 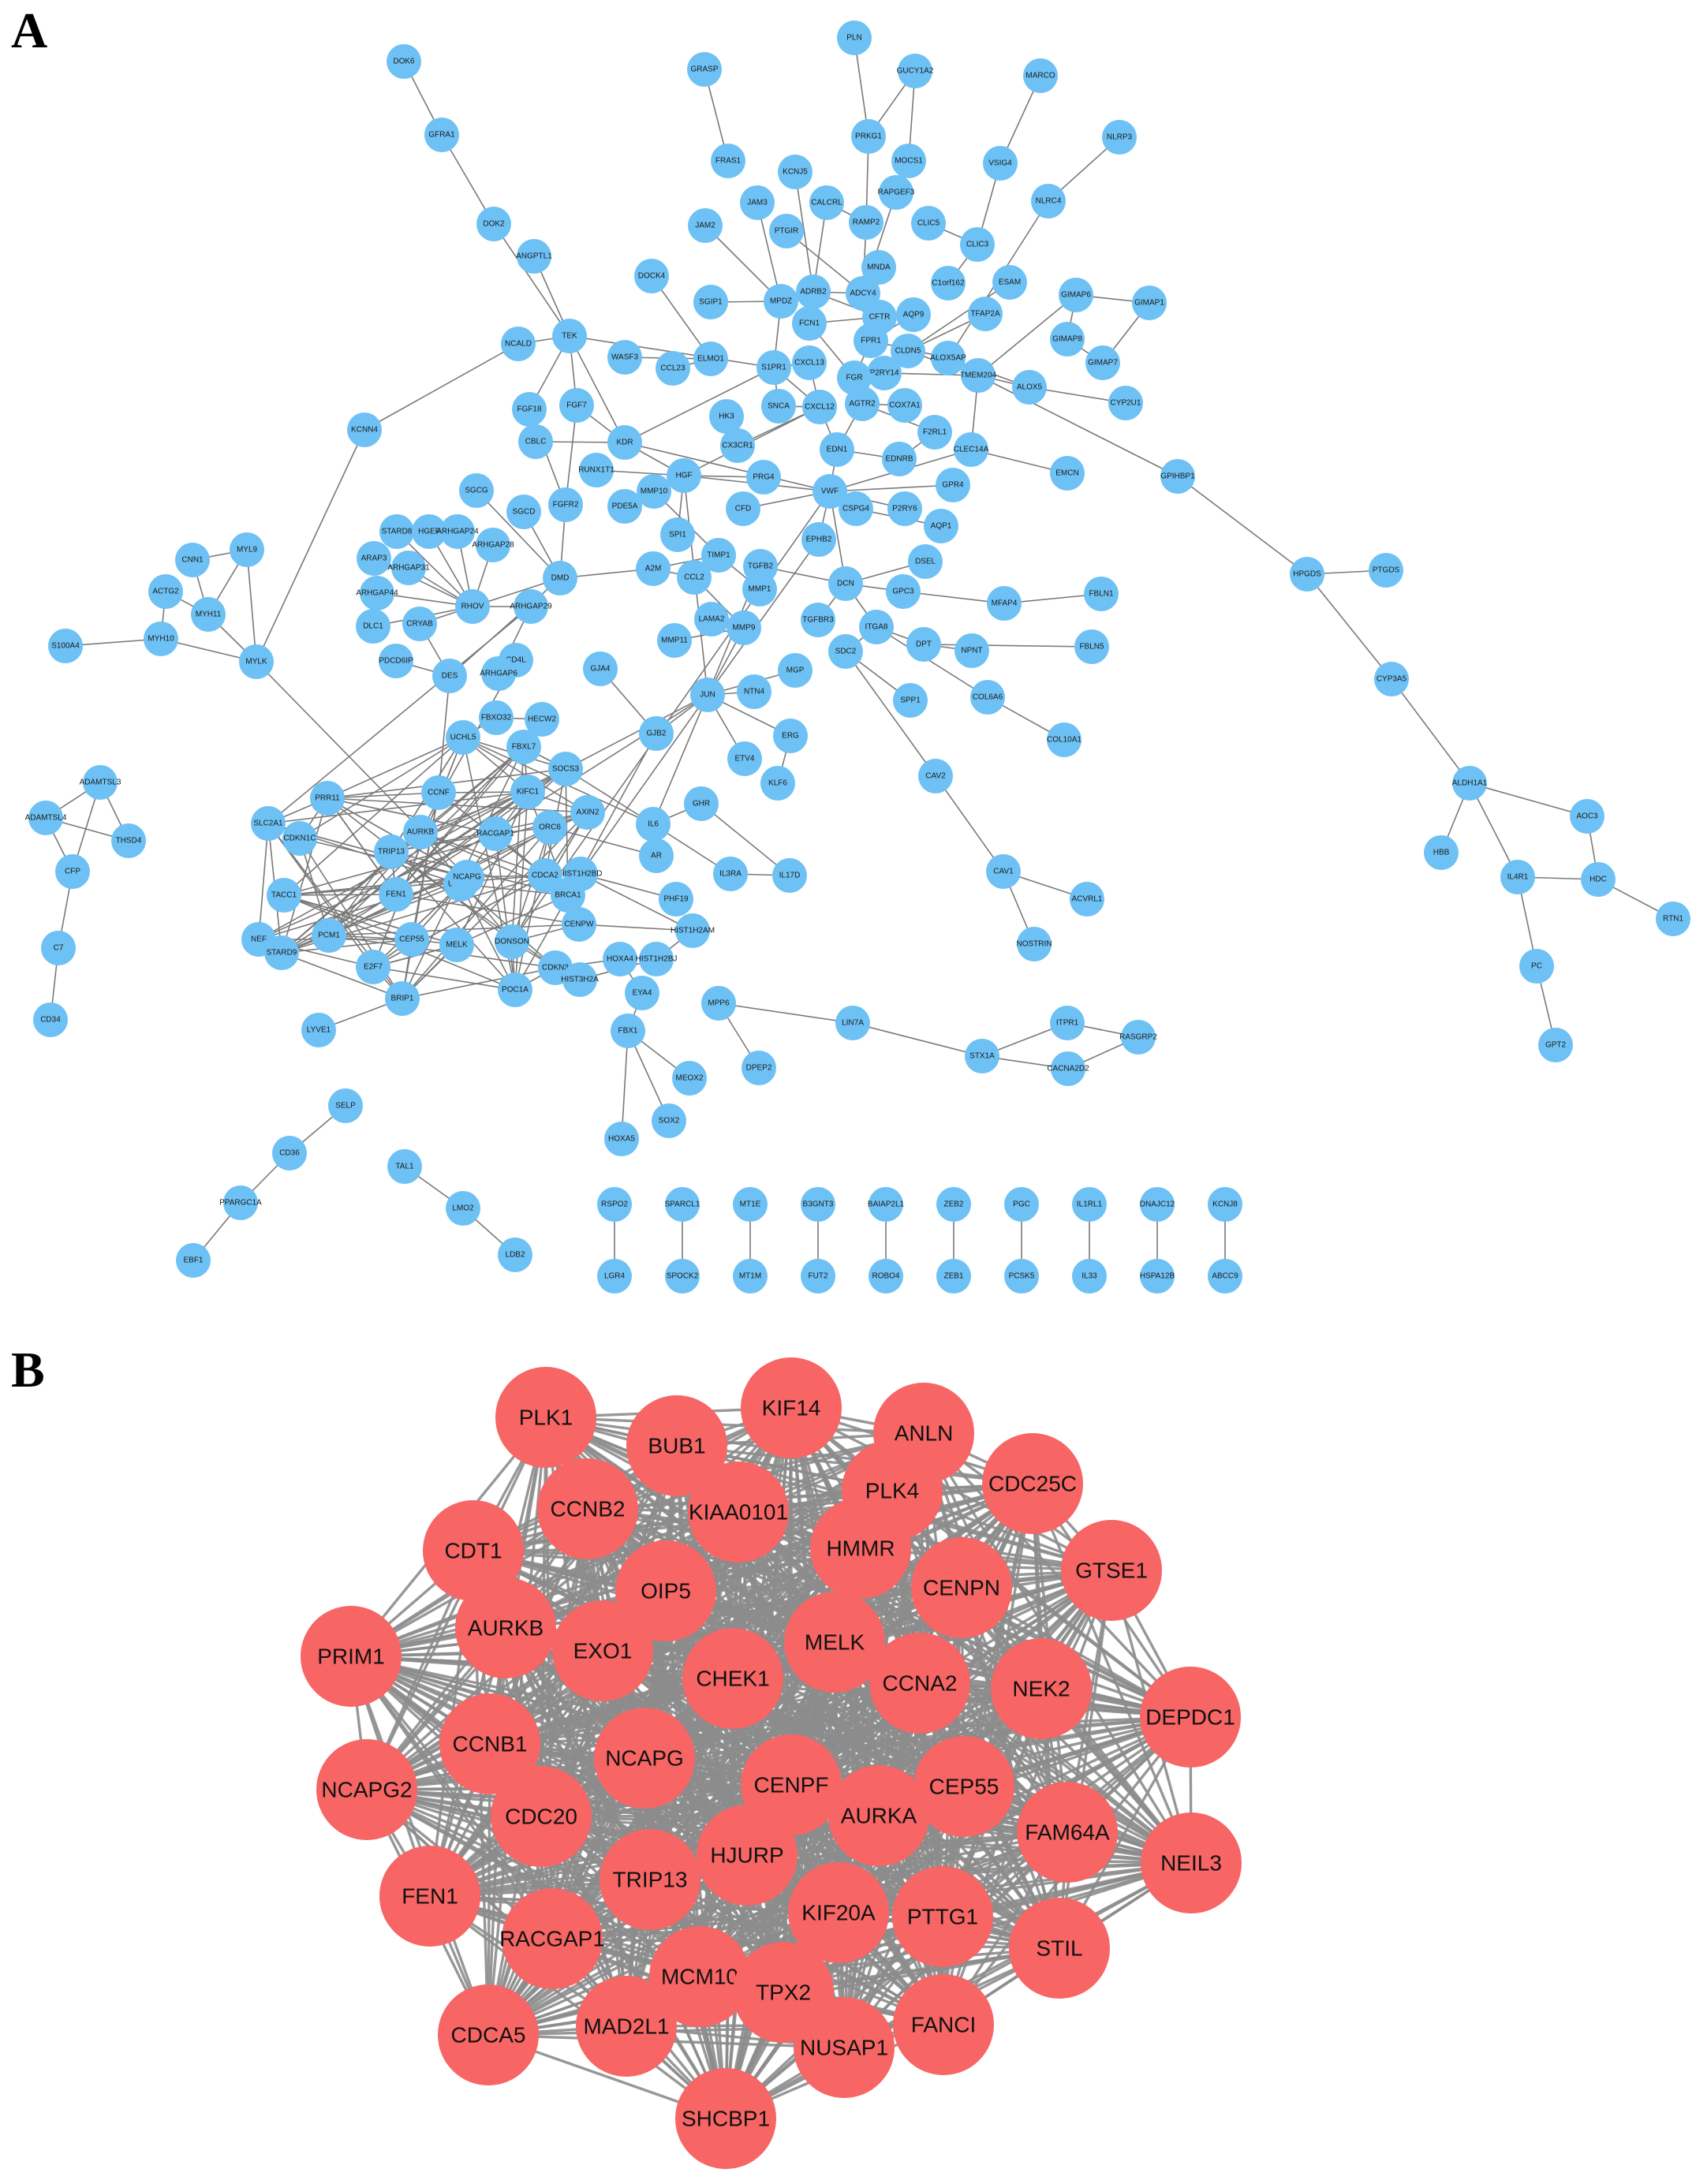 I want to click on node-pttg1: PTTG1, so click(x=942, y=1916).